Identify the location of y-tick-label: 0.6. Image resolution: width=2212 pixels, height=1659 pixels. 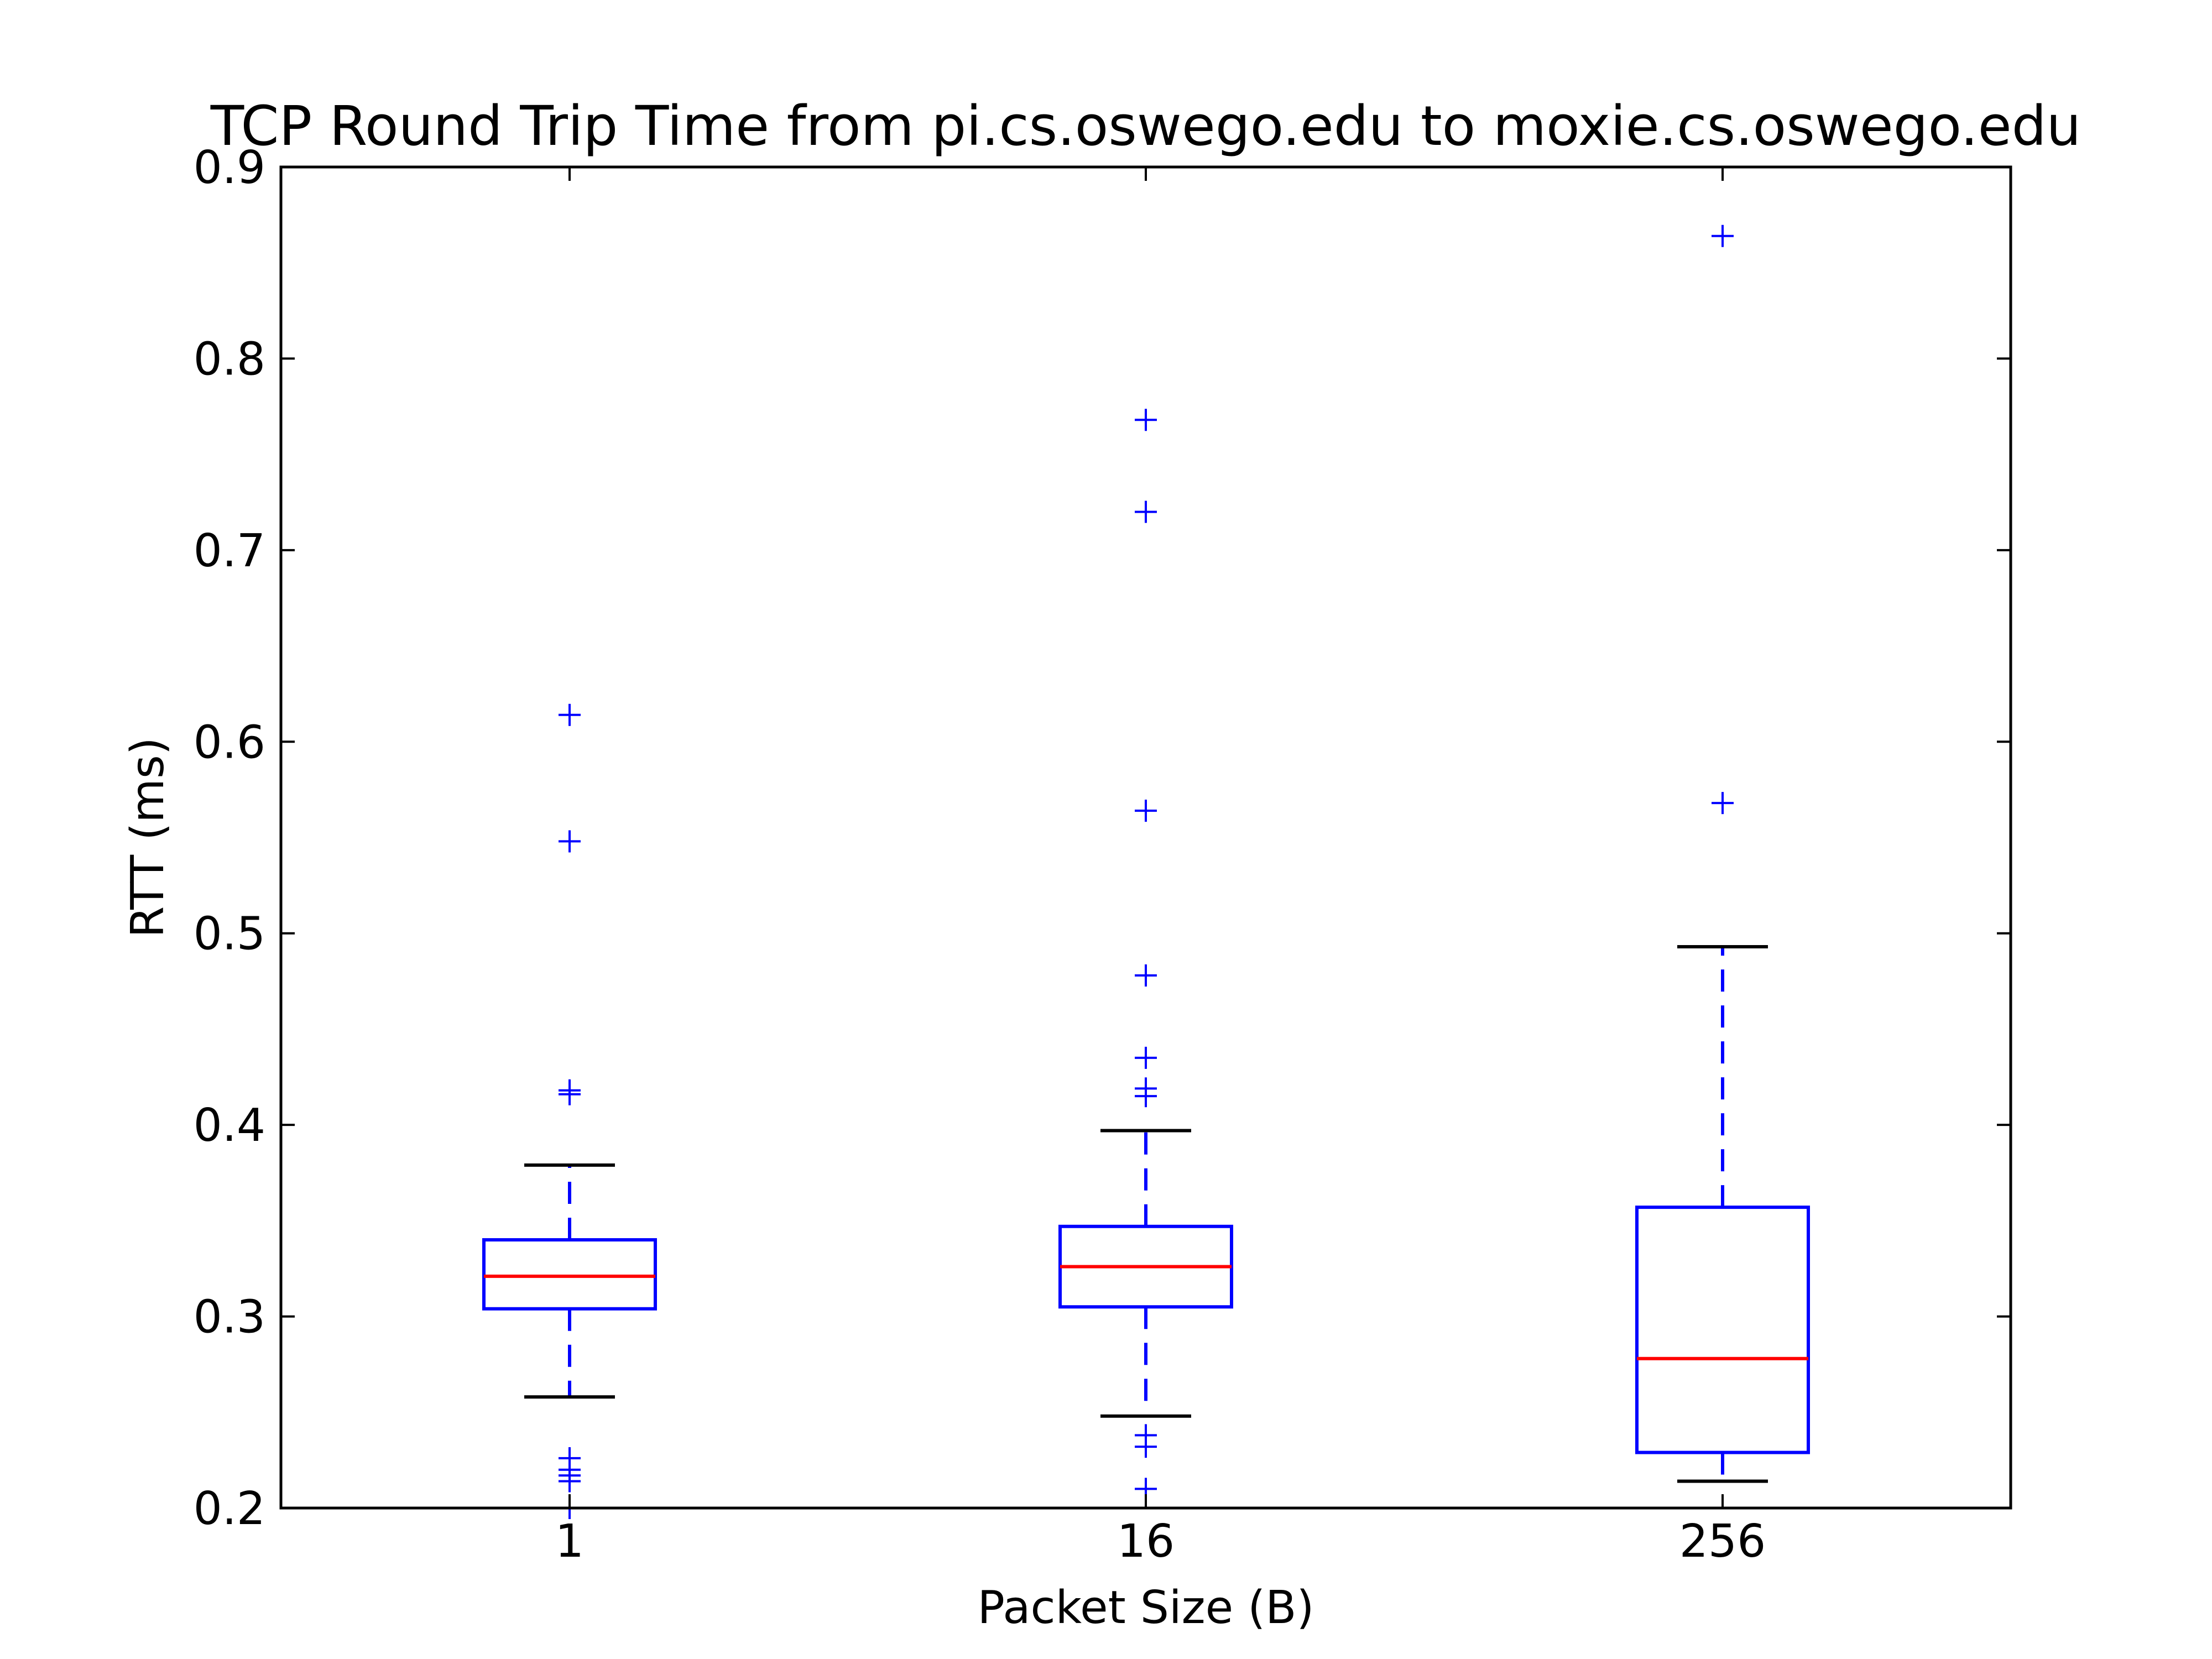
(230, 743).